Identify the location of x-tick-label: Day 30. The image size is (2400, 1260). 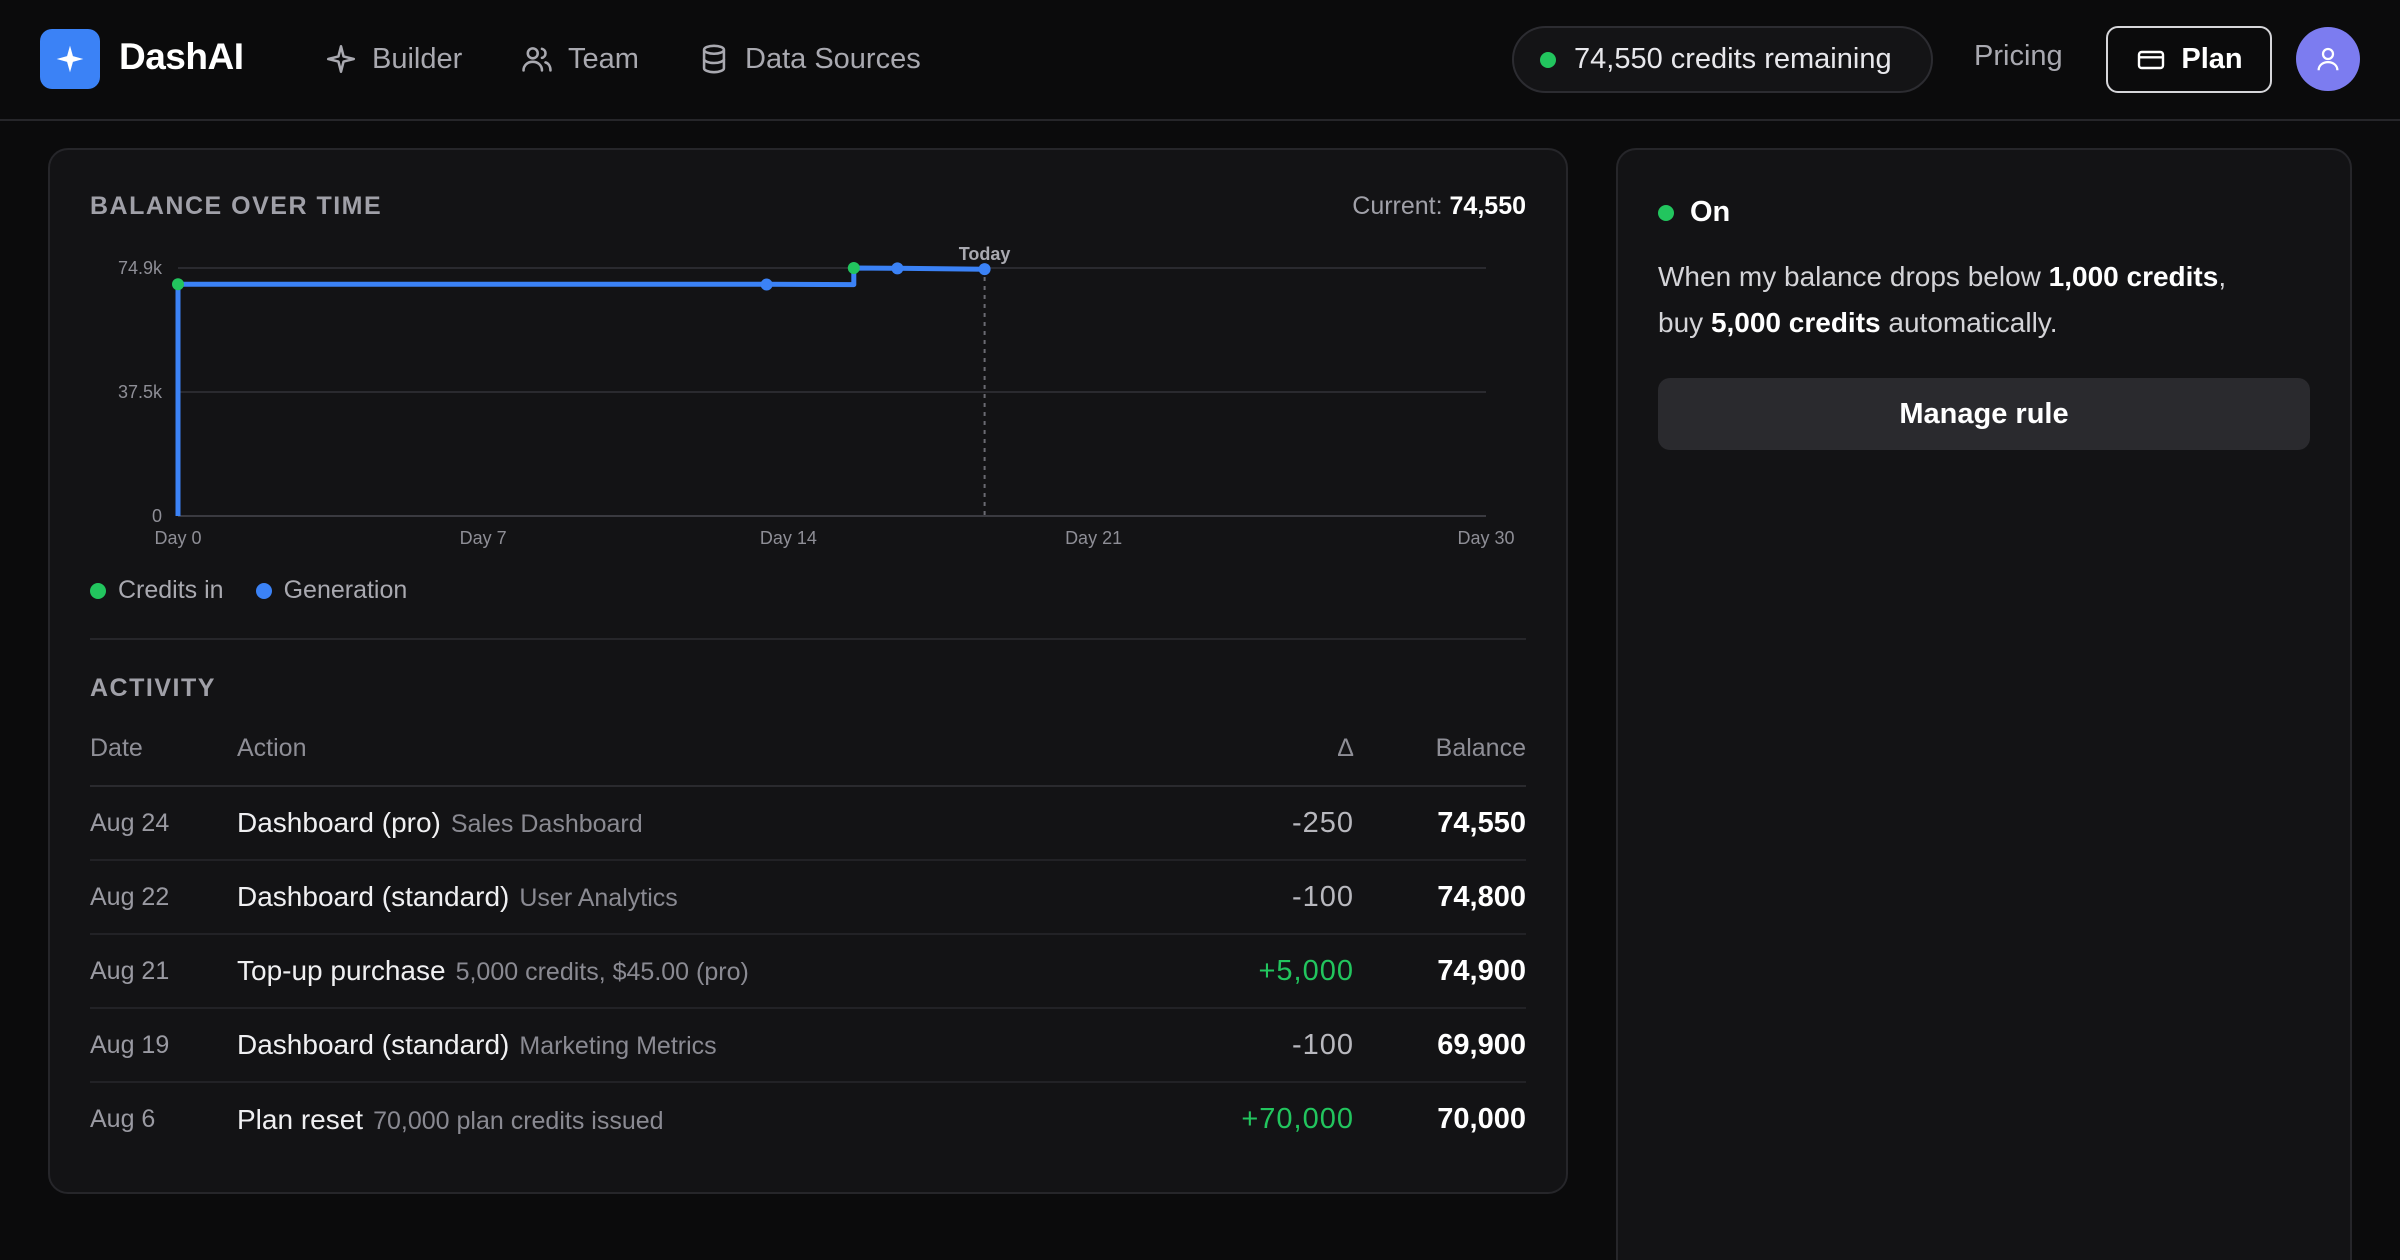
(1485, 538).